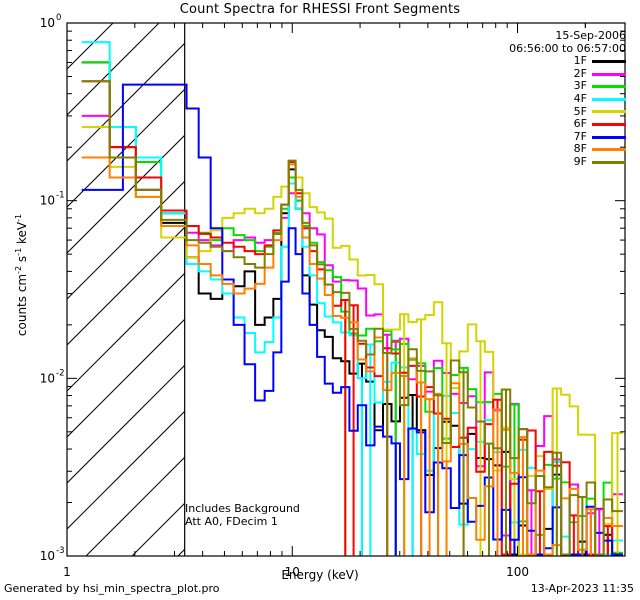 Image resolution: width=640 pixels, height=600 pixels. Describe the element at coordinates (567, 48) in the screenshot. I see `legend-time-range: 06:56:00 to 06:57:00` at that location.